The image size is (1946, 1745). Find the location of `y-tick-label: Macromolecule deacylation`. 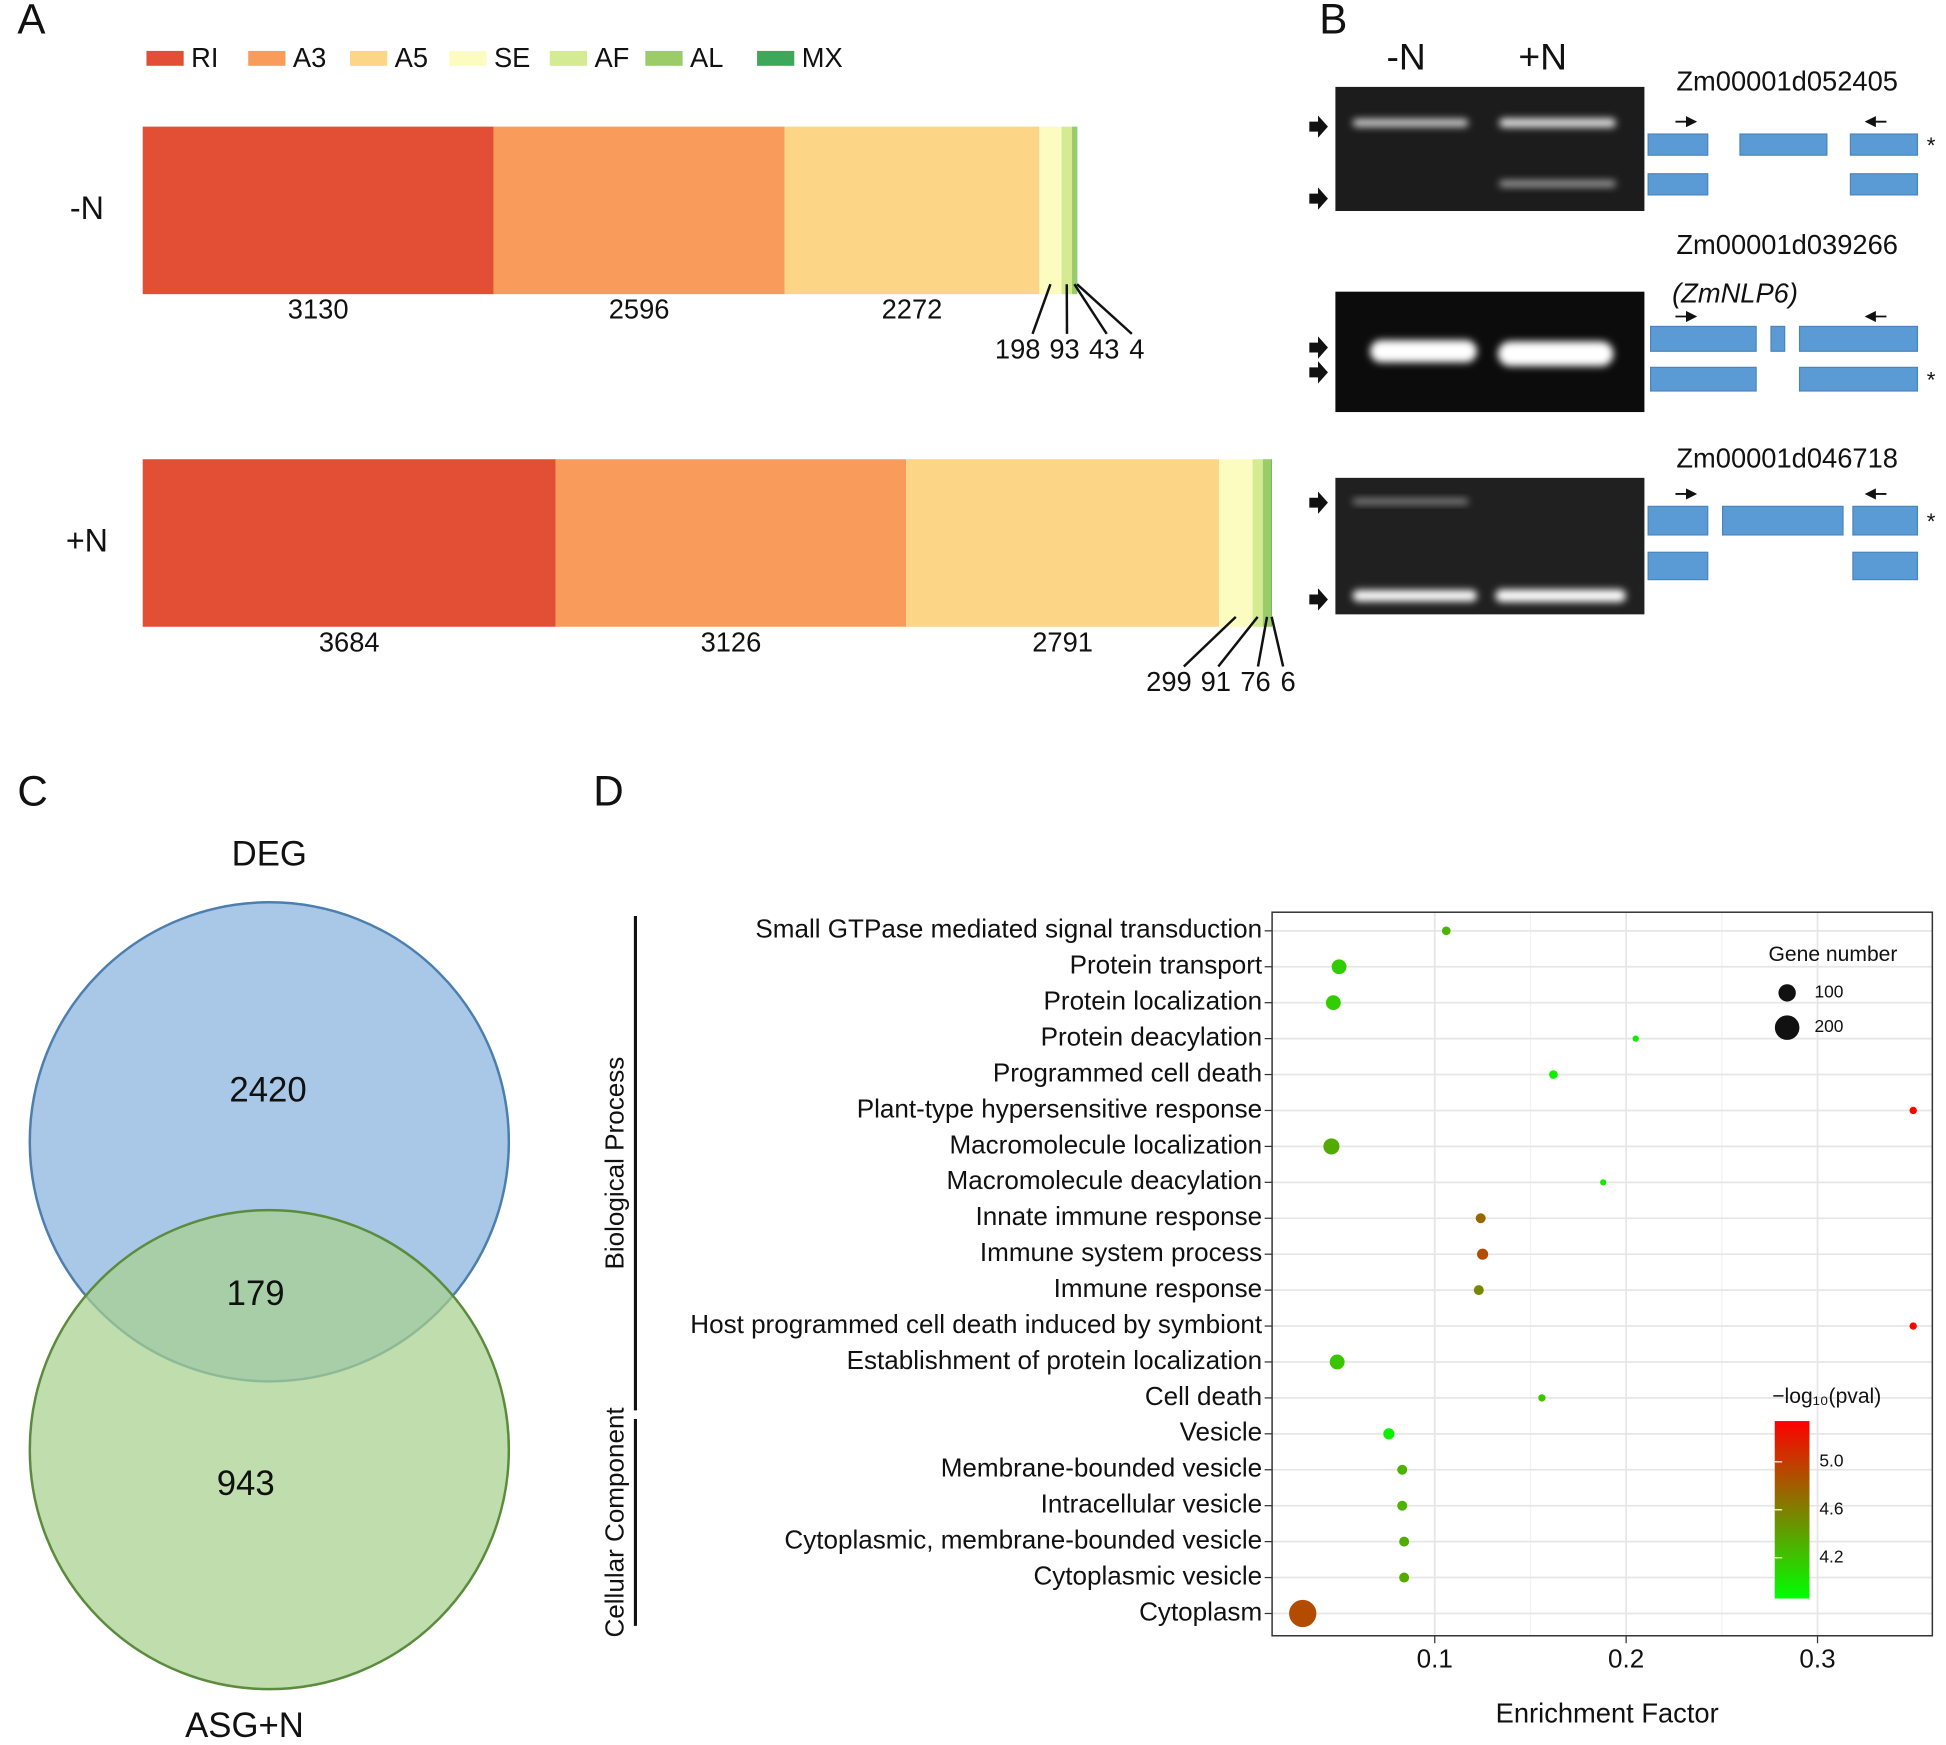

y-tick-label: Macromolecule deacylation is located at coordinates (1105, 1180).